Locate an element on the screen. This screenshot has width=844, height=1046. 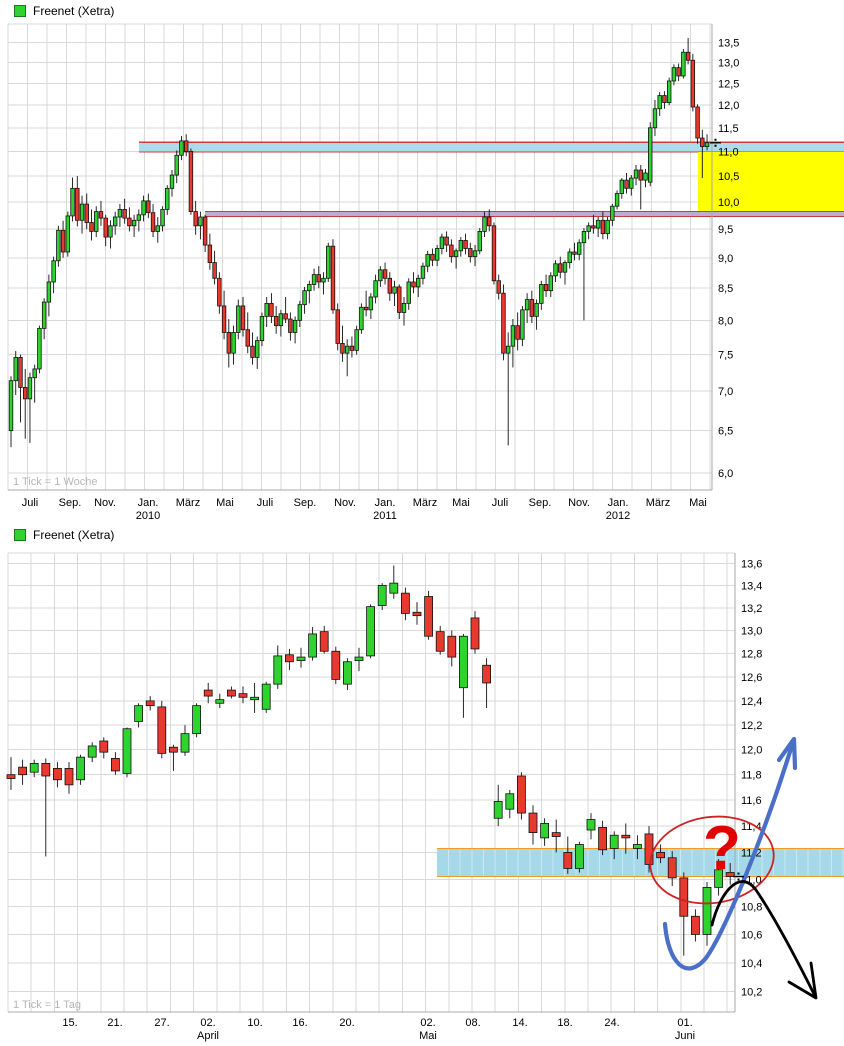
y-tick-label: 10,6 is located at coordinates (751, 935).